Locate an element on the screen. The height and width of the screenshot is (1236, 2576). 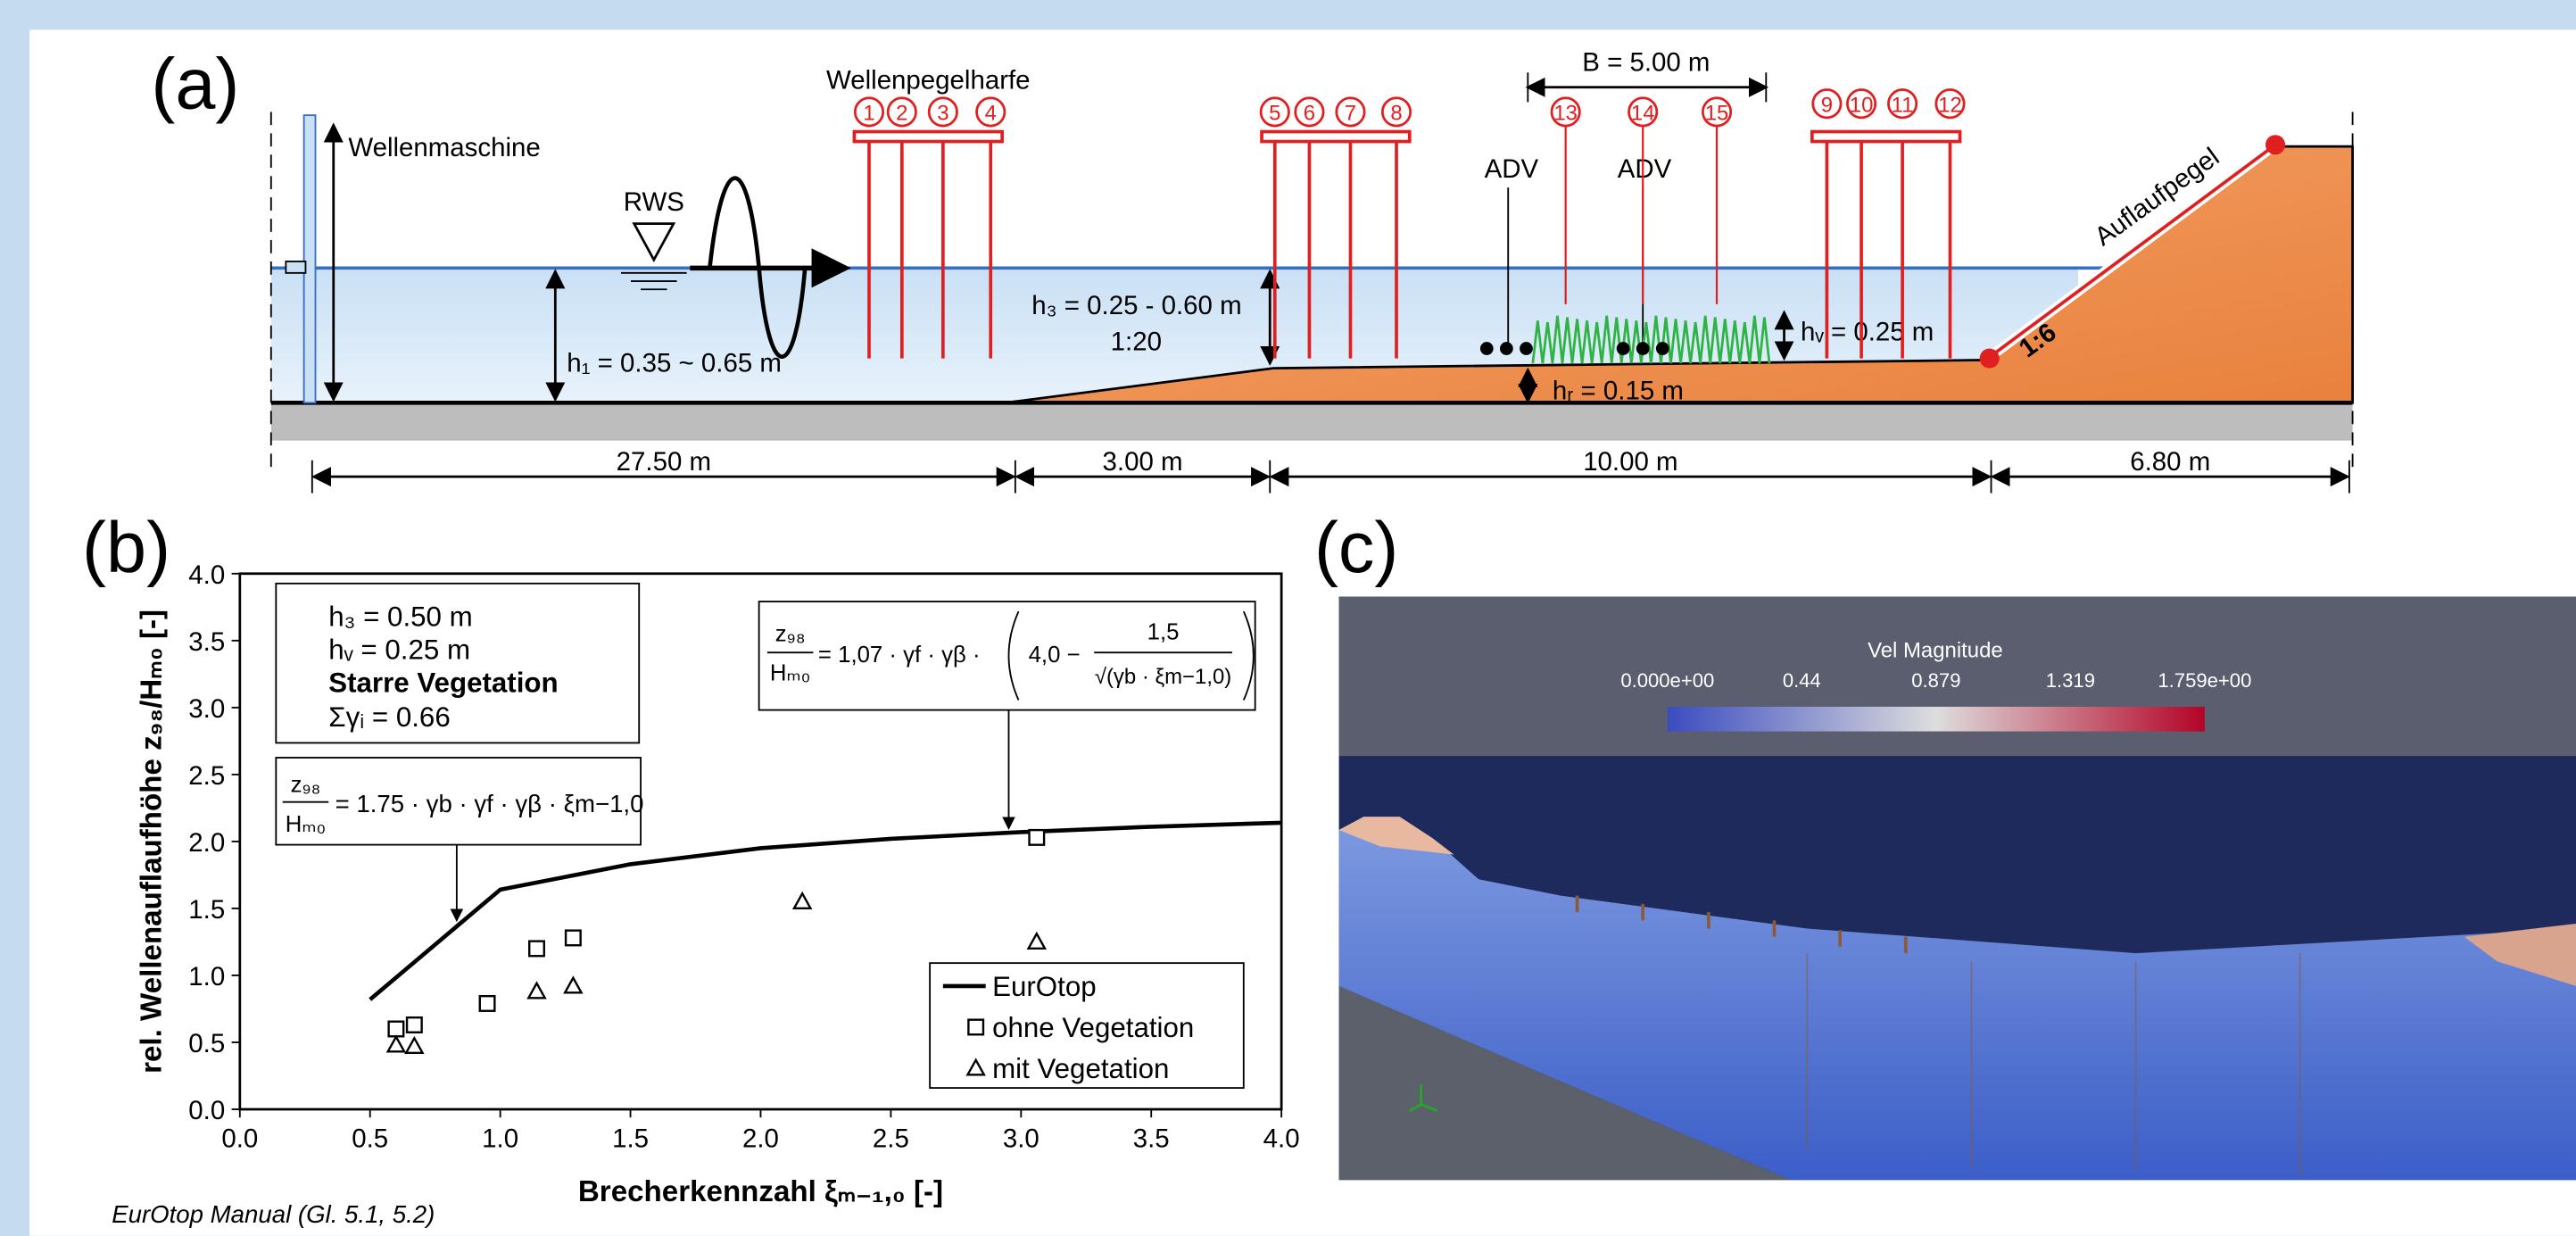
gauge-number: 5 is located at coordinates (1274, 114).